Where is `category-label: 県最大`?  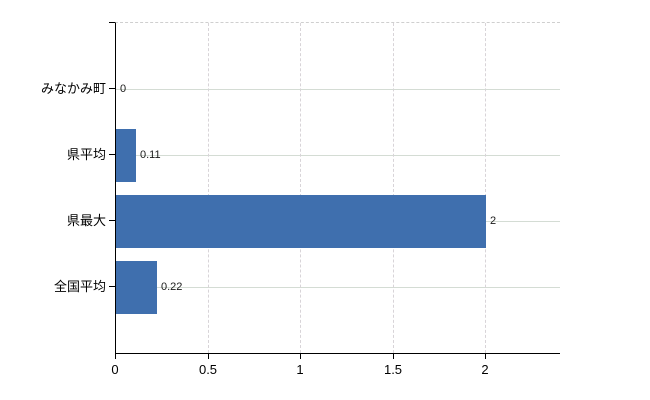
category-label: 県最大 is located at coordinates (86, 220).